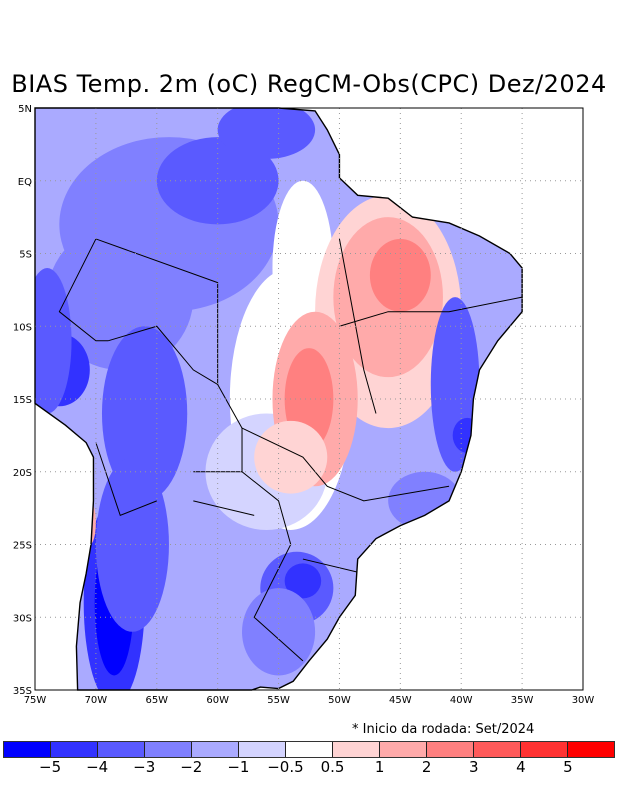  I want to click on lat-tick-label: 10S, so click(22, 327).